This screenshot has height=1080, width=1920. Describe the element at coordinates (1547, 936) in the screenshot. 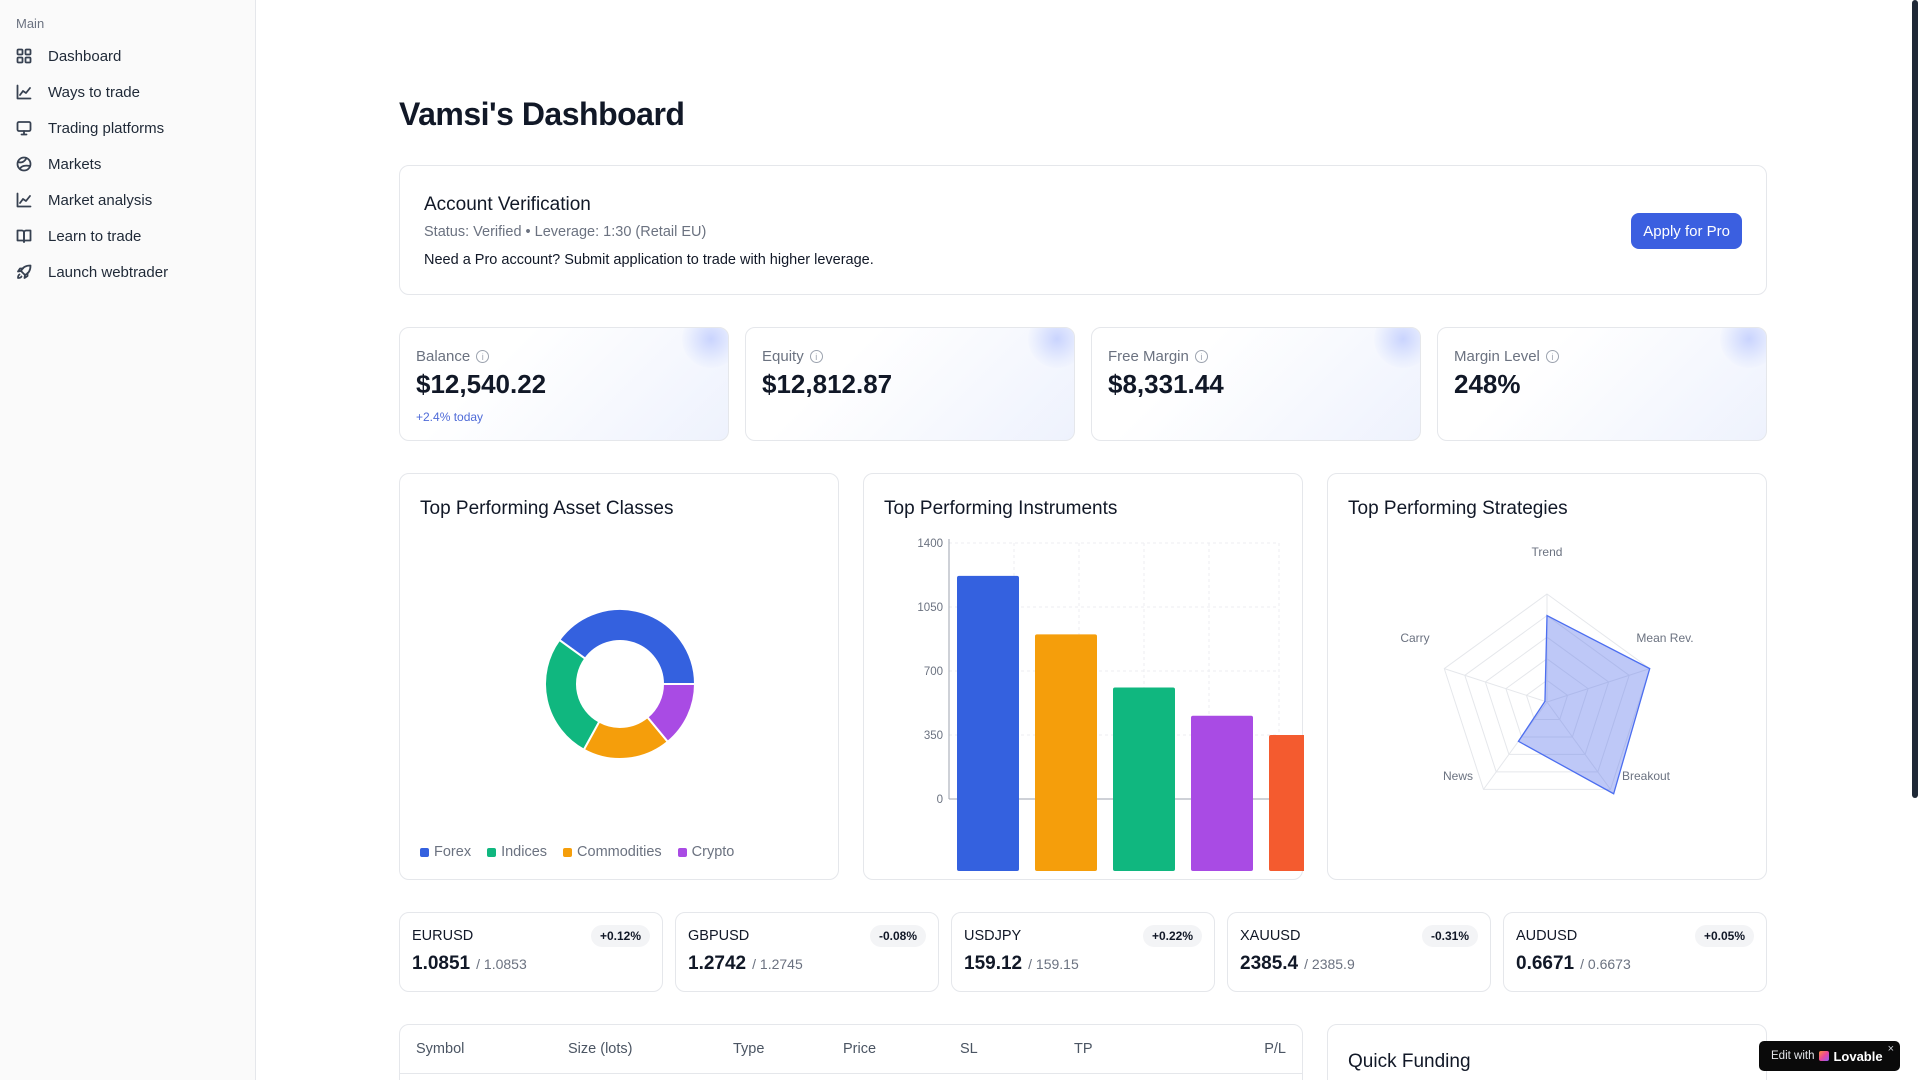

I see `ticker-symbol: AUDUSD` at that location.